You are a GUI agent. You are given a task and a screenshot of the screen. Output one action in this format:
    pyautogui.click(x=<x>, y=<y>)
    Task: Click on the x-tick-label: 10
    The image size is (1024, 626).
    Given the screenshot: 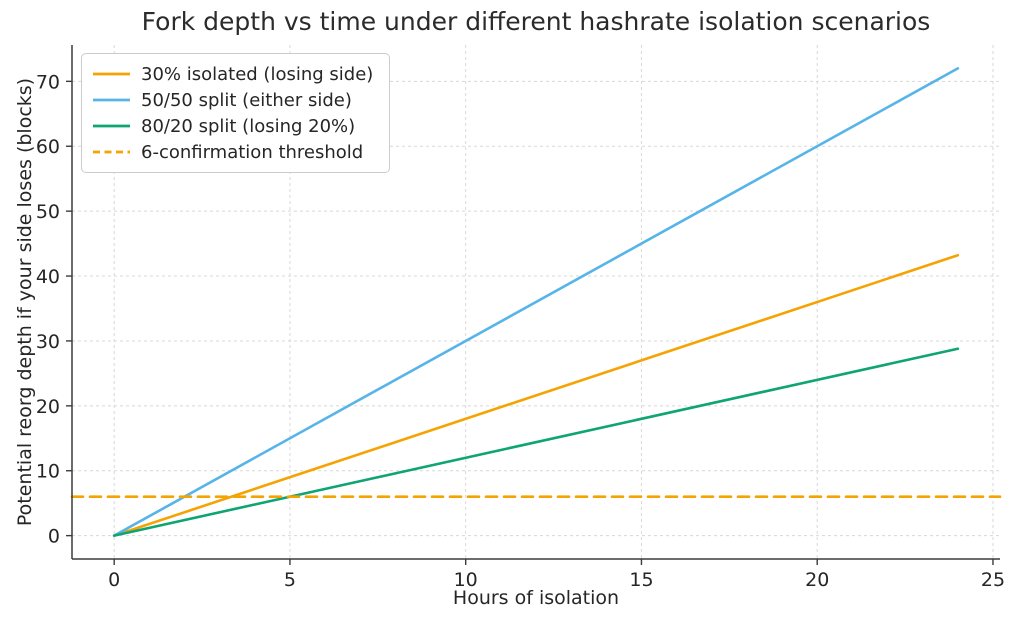 What is the action you would take?
    pyautogui.click(x=466, y=580)
    